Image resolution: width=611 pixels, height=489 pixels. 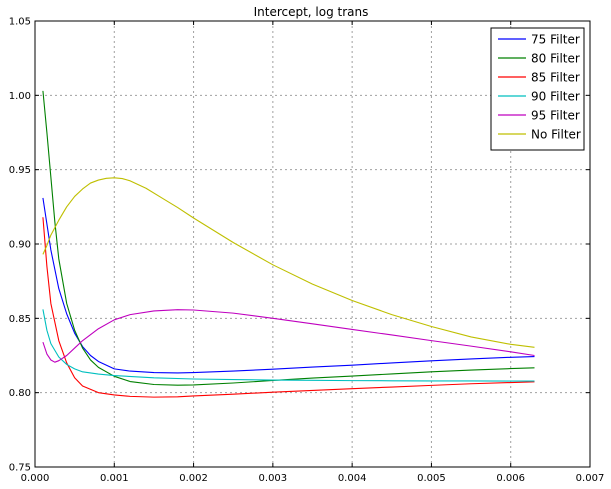 I want to click on x-tick-label: 0.004, so click(x=352, y=478).